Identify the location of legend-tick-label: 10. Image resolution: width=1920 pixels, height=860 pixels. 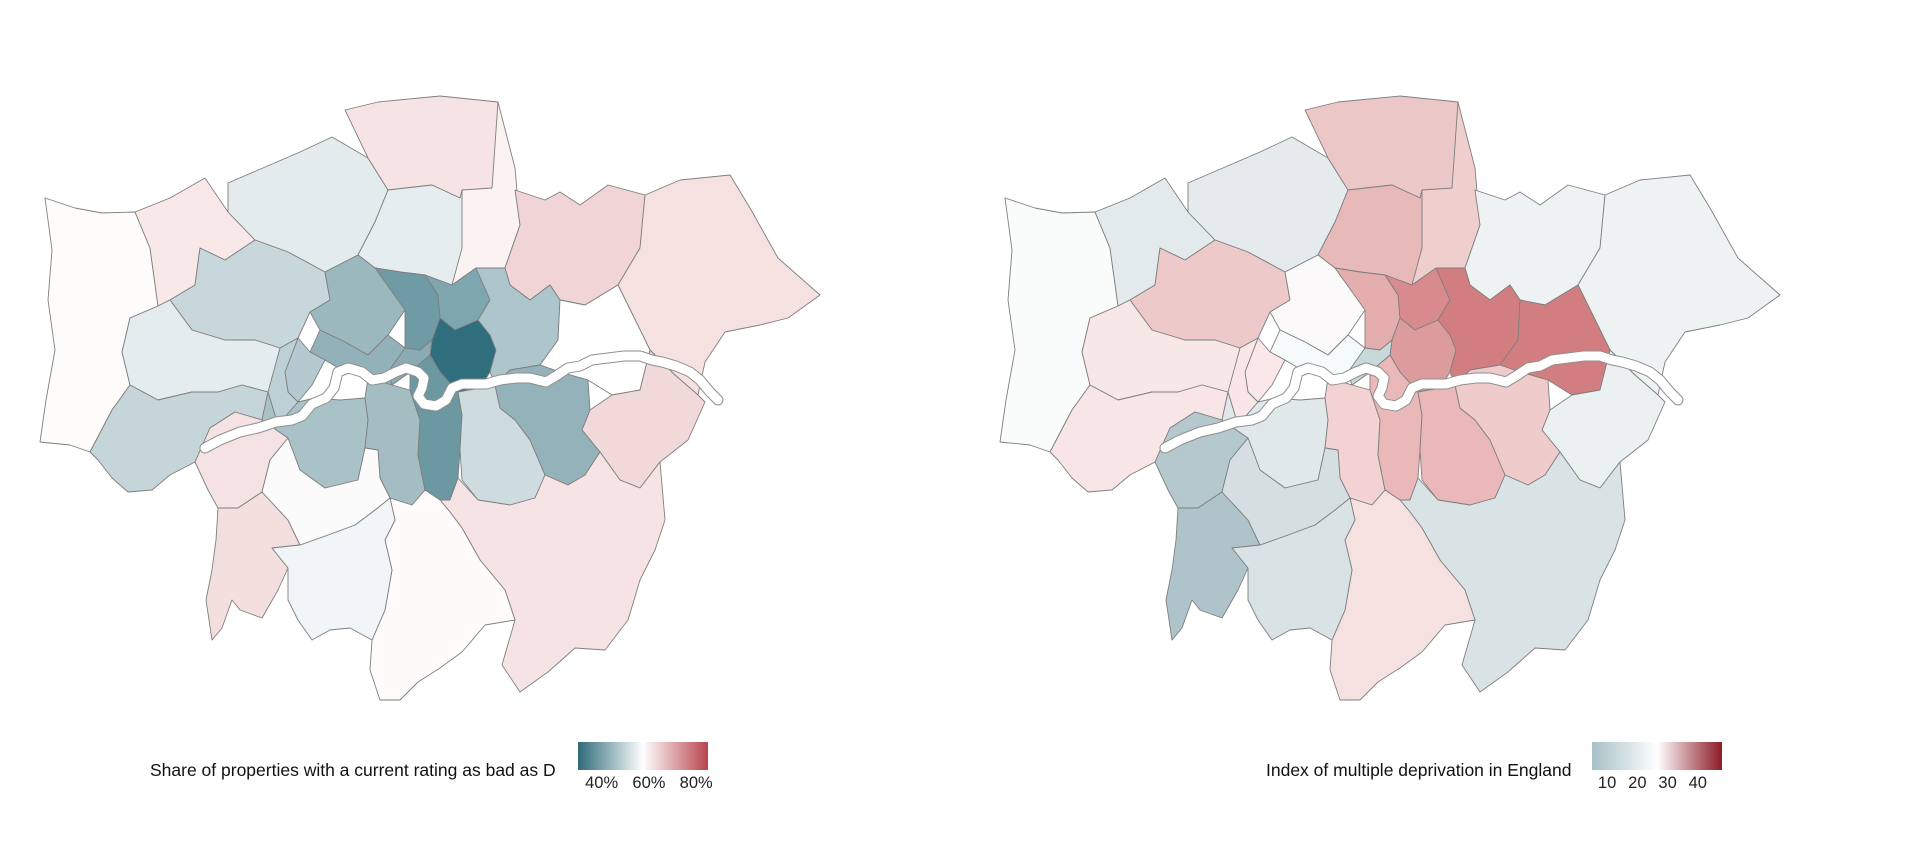
(1607, 783).